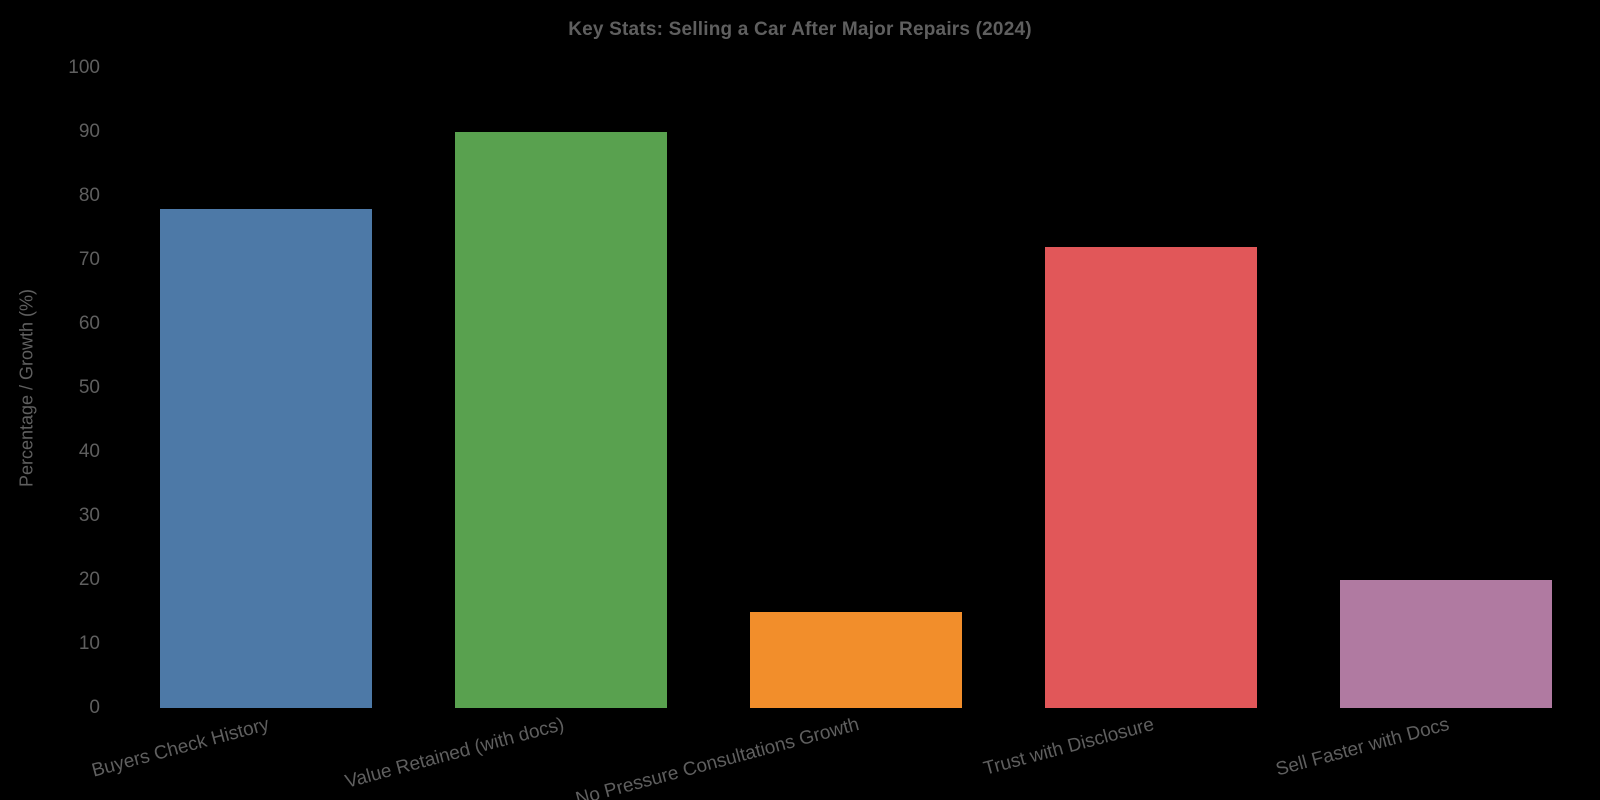  Describe the element at coordinates (180, 748) in the screenshot. I see `x-tick-label: Buyers Check History` at that location.